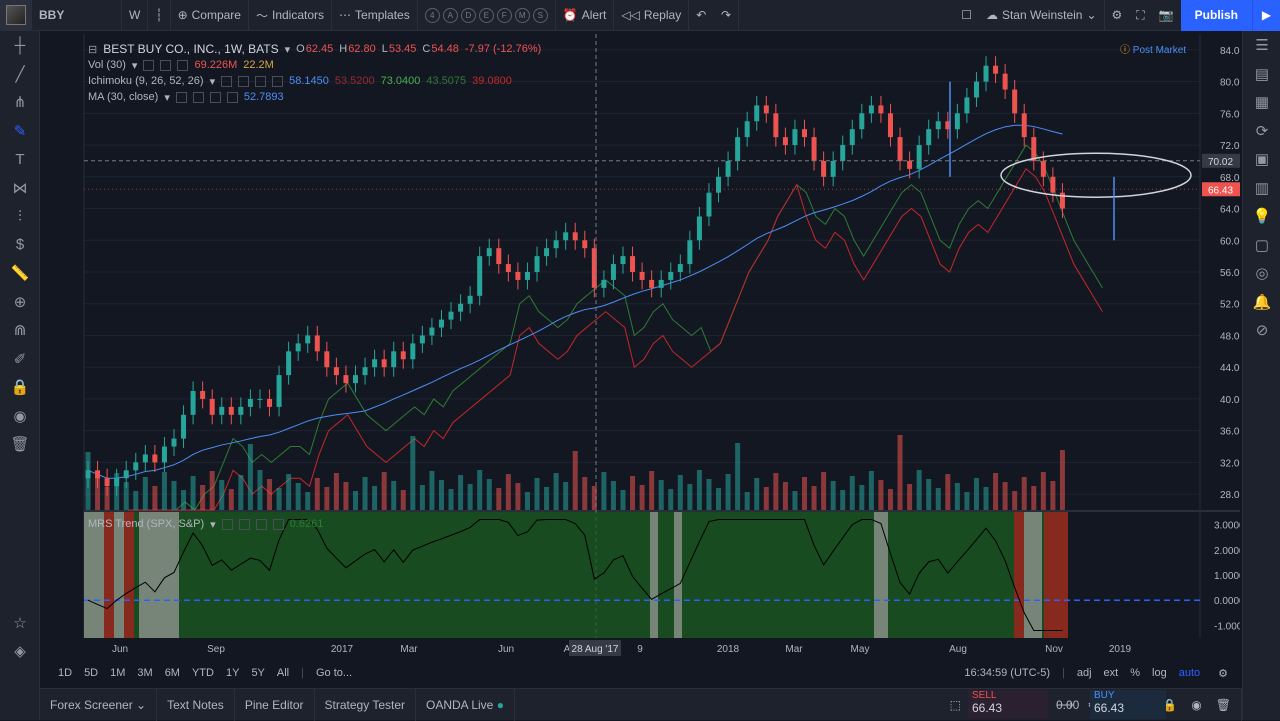 The width and height of the screenshot is (1280, 721). What do you see at coordinates (291, 15) in the screenshot?
I see `indicators-button: 〜 Indicators` at bounding box center [291, 15].